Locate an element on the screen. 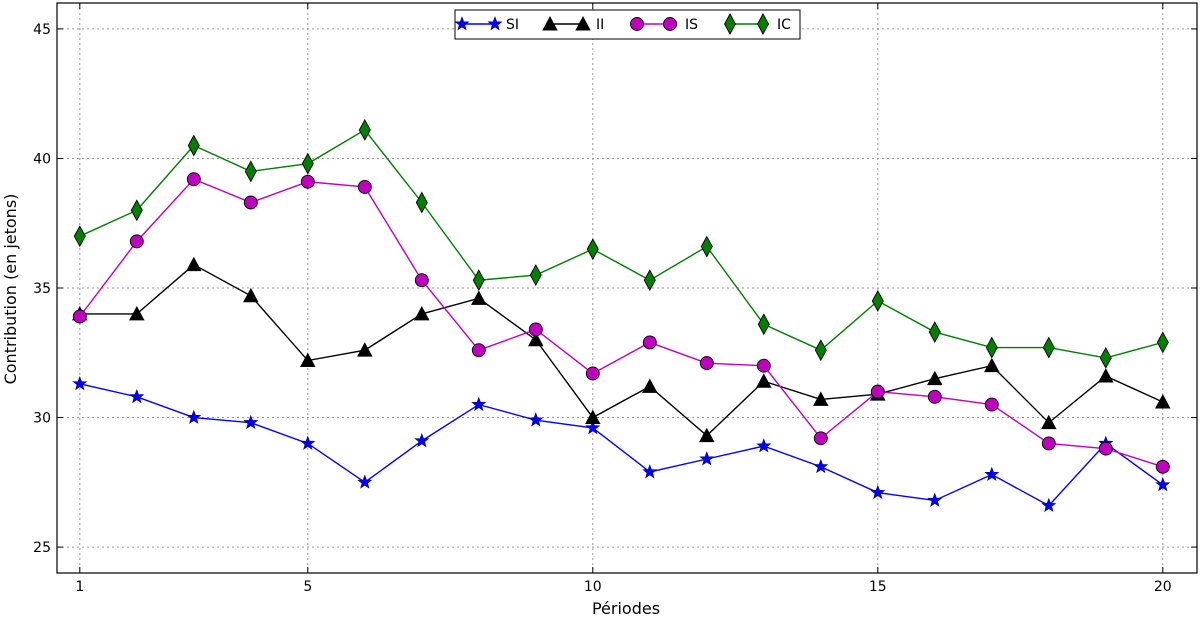 The height and width of the screenshot is (618, 1200). x-tick-label: 15 is located at coordinates (878, 587).